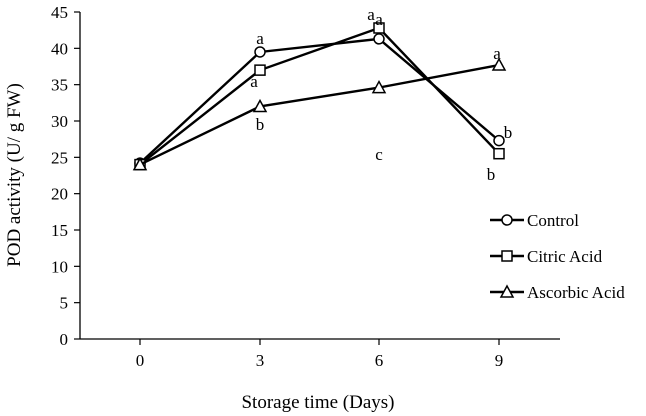 Image resolution: width=646 pixels, height=416 pixels. Describe the element at coordinates (507, 291) in the screenshot. I see `legend-triangle-point` at that location.